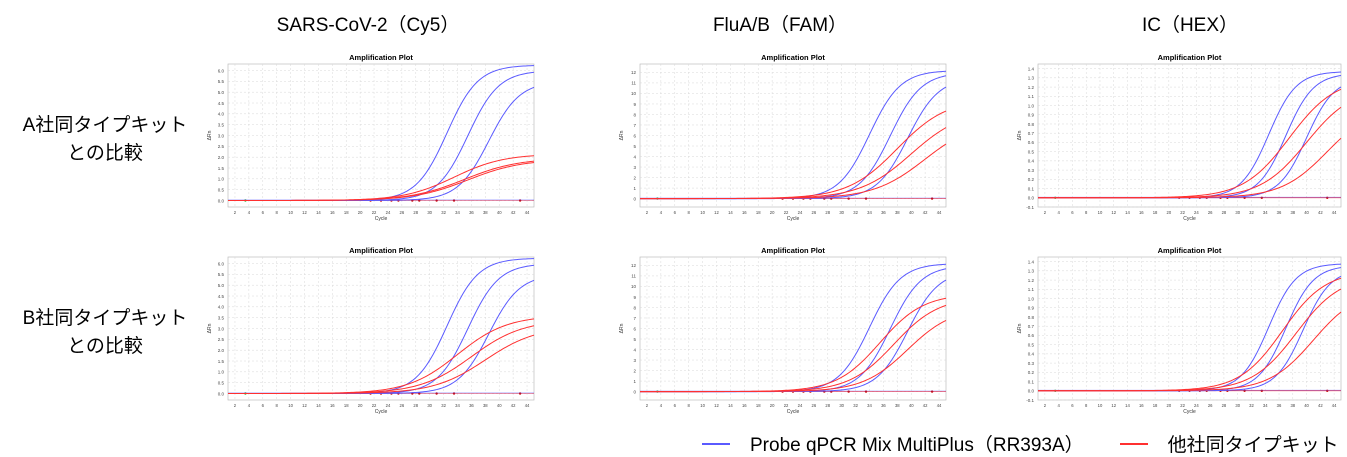 This screenshot has height=457, width=1347. Describe the element at coordinates (1031, 133) in the screenshot. I see `y-tick-label: 0.7` at that location.